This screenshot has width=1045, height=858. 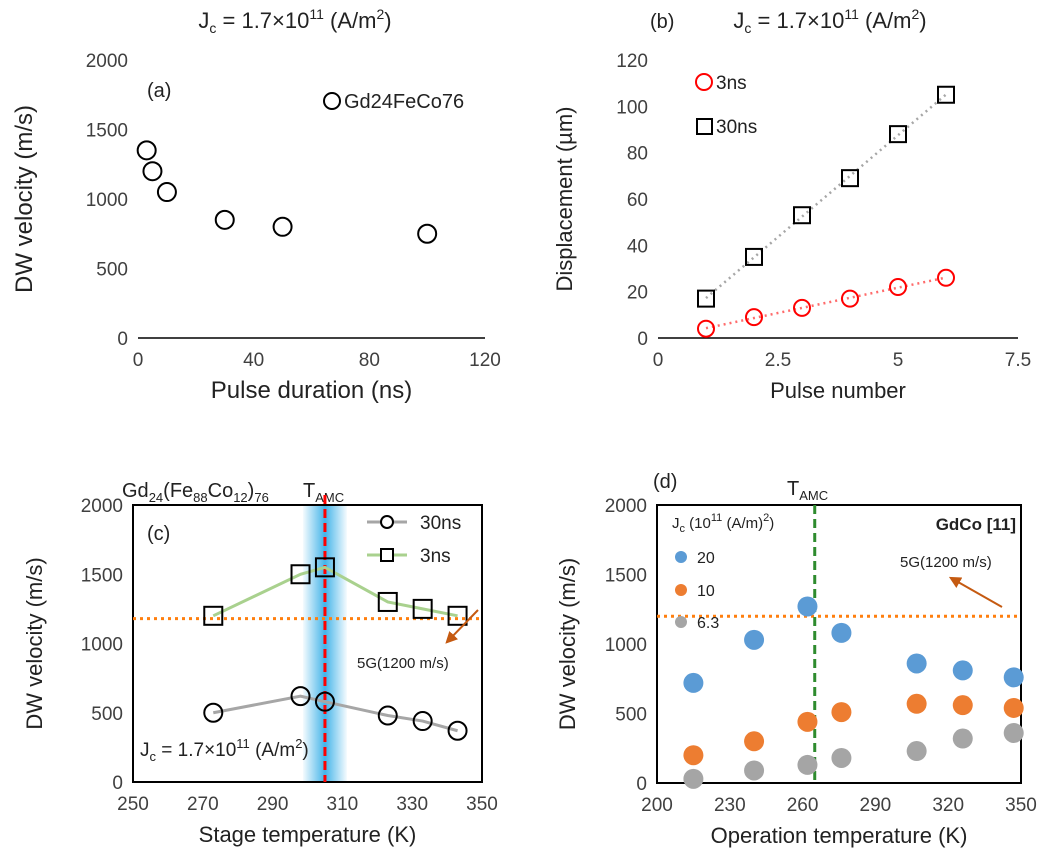 What do you see at coordinates (369, 360) in the screenshot?
I see `x-tick-label-a: 80` at bounding box center [369, 360].